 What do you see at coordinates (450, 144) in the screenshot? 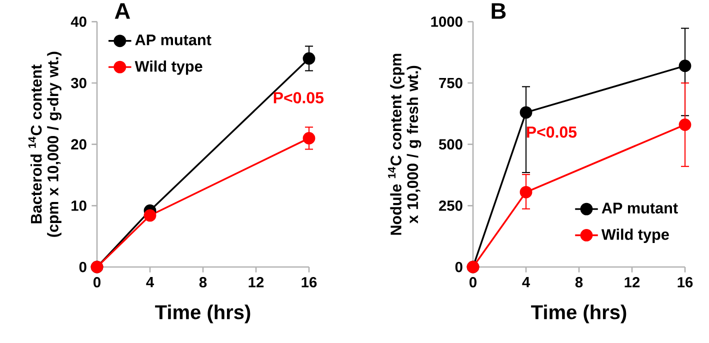
I see `y-tick-label: 500` at bounding box center [450, 144].